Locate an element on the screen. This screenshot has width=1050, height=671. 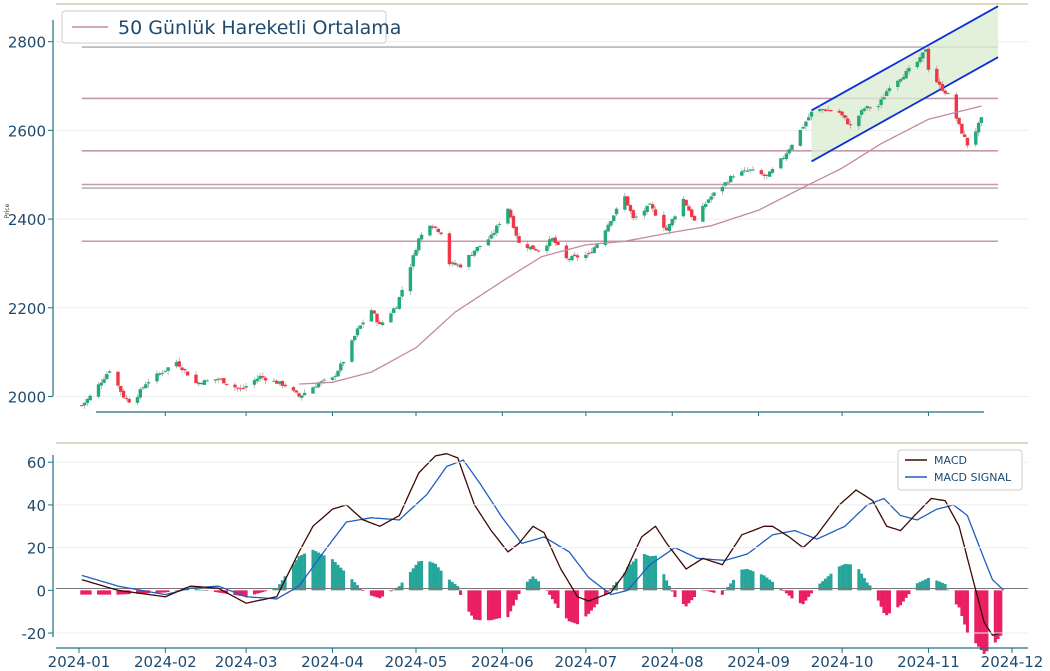
macd-legend: MACD MACD SIGNAL is located at coordinates (960, 470).